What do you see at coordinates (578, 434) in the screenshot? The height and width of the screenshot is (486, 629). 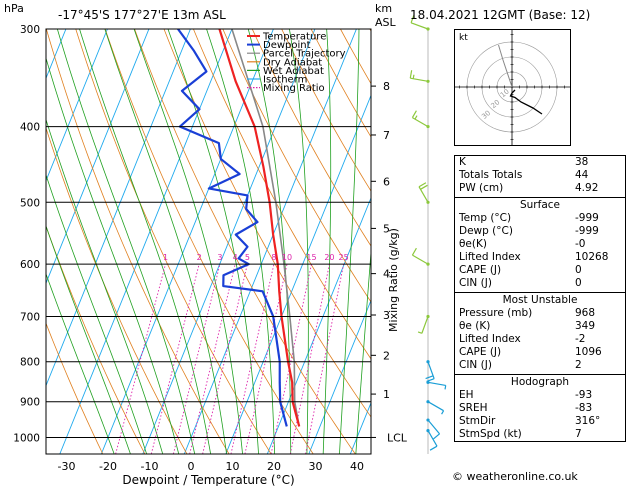 I see `hodograph-value: 7` at bounding box center [578, 434].